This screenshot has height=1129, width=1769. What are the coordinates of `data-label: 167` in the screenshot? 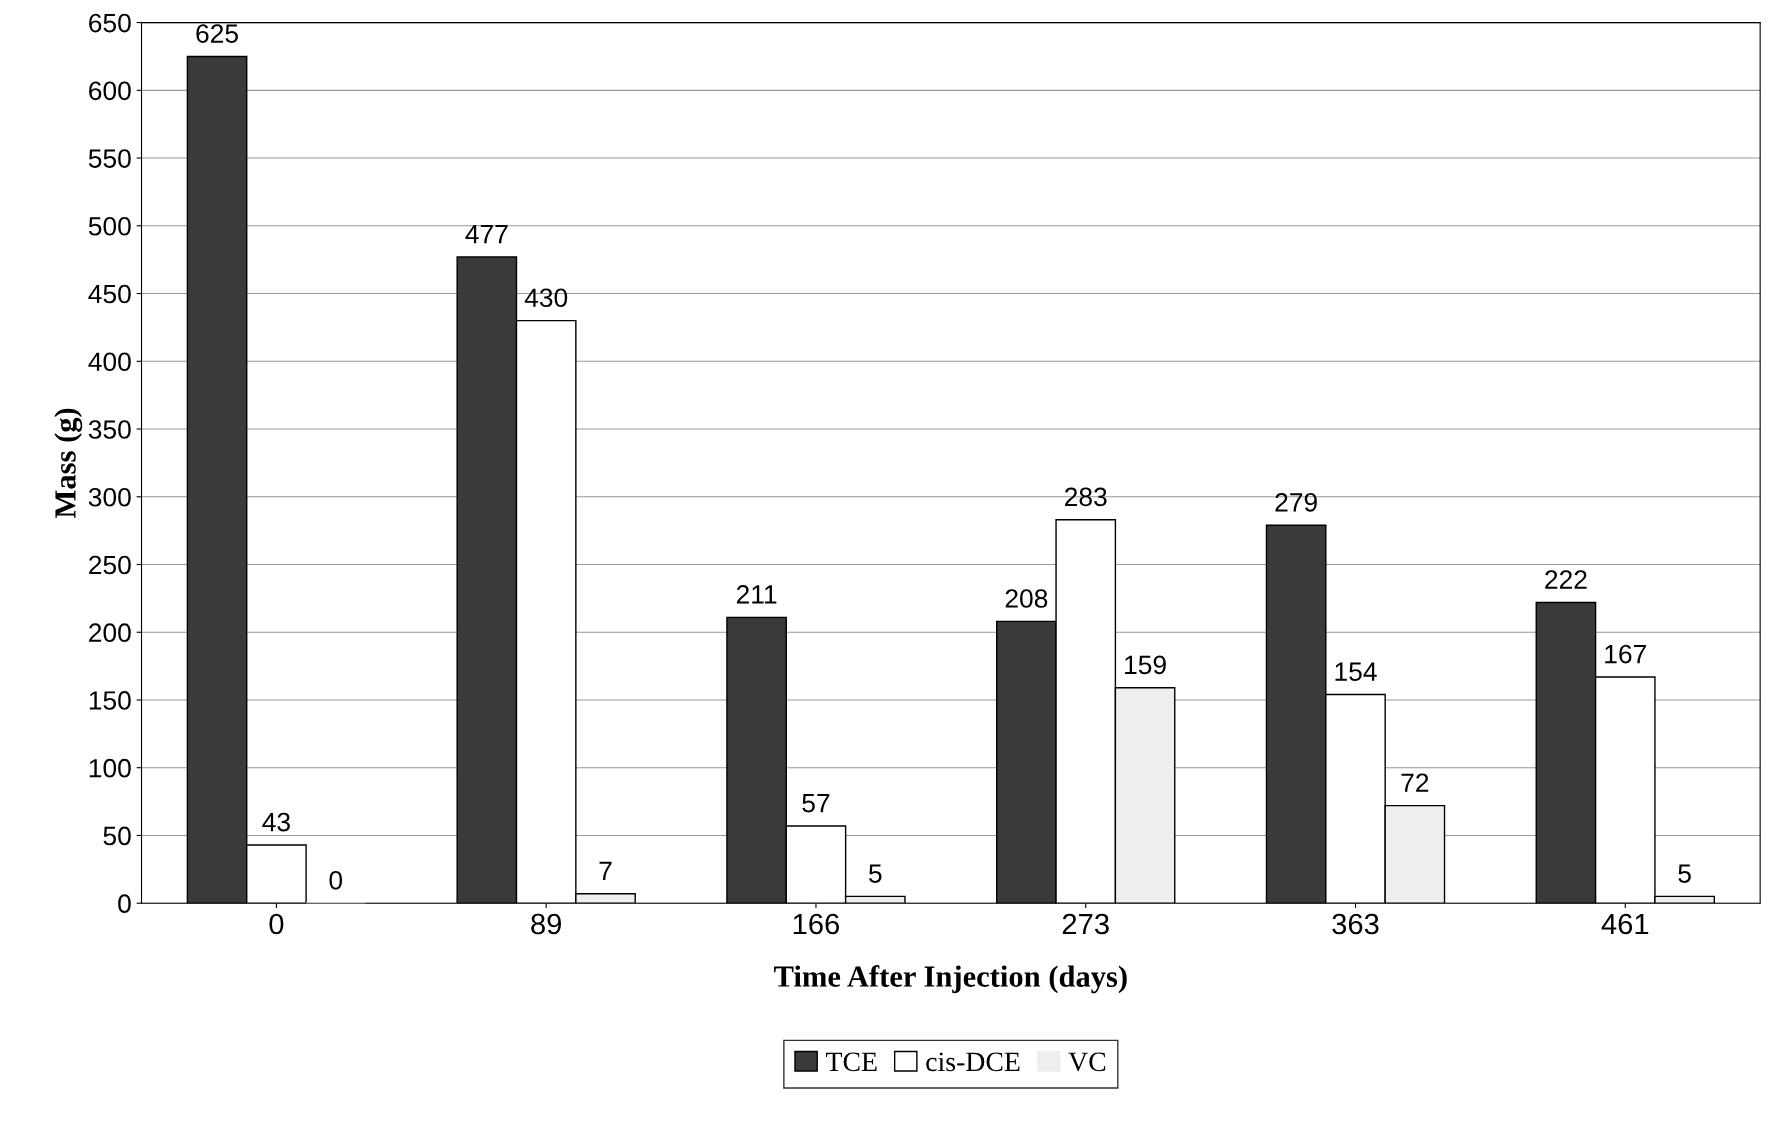 It's located at (1625, 654).